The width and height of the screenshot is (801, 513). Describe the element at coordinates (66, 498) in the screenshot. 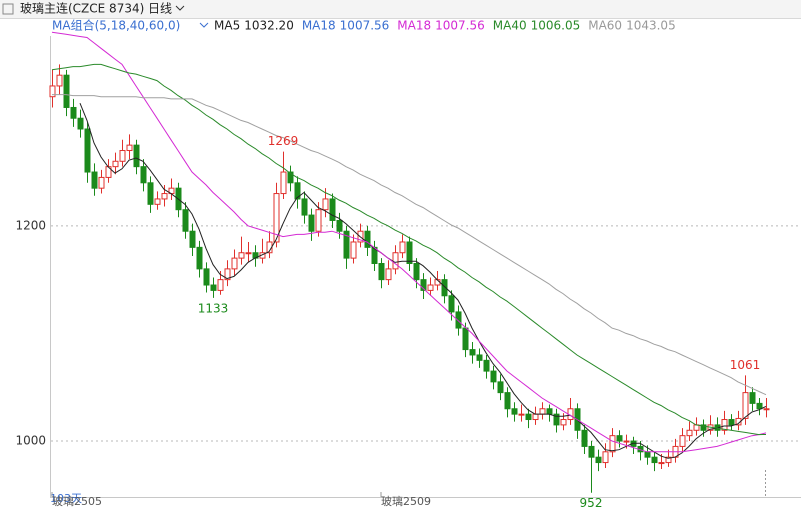

I see `count-label: 103天` at that location.